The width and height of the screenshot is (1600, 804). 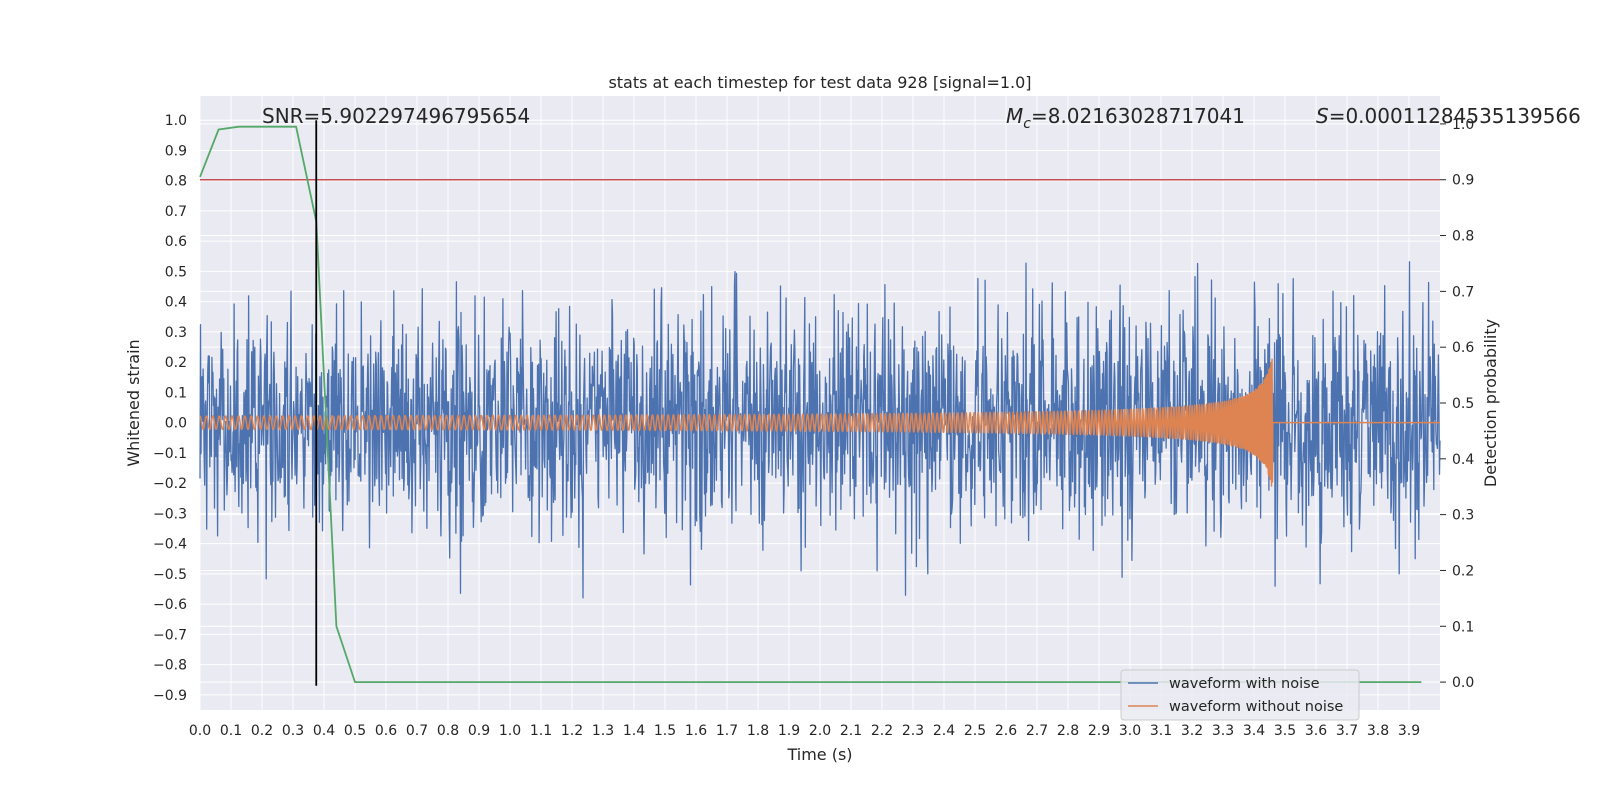 I want to click on y2-tick-label: 0.9, so click(x=1463, y=181).